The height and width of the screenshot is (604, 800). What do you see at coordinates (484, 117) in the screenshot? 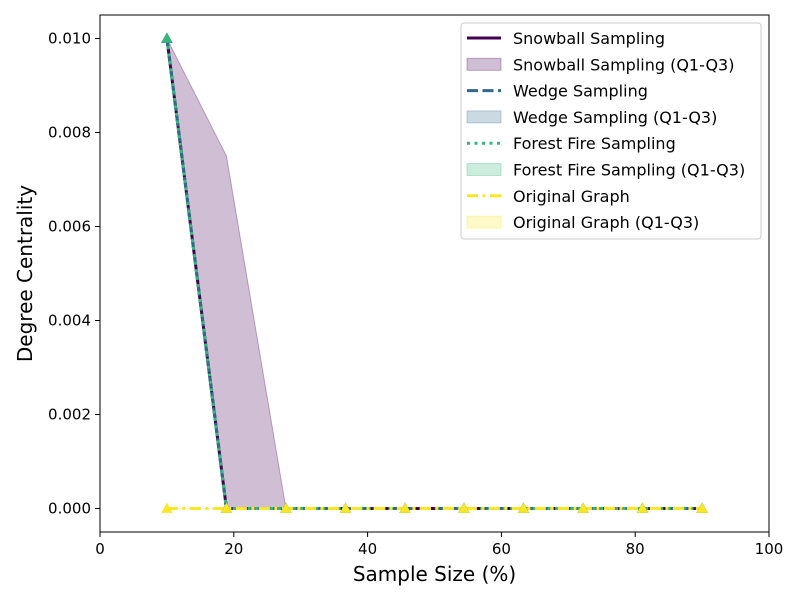
I see `wedge-band-legend-swatch` at bounding box center [484, 117].